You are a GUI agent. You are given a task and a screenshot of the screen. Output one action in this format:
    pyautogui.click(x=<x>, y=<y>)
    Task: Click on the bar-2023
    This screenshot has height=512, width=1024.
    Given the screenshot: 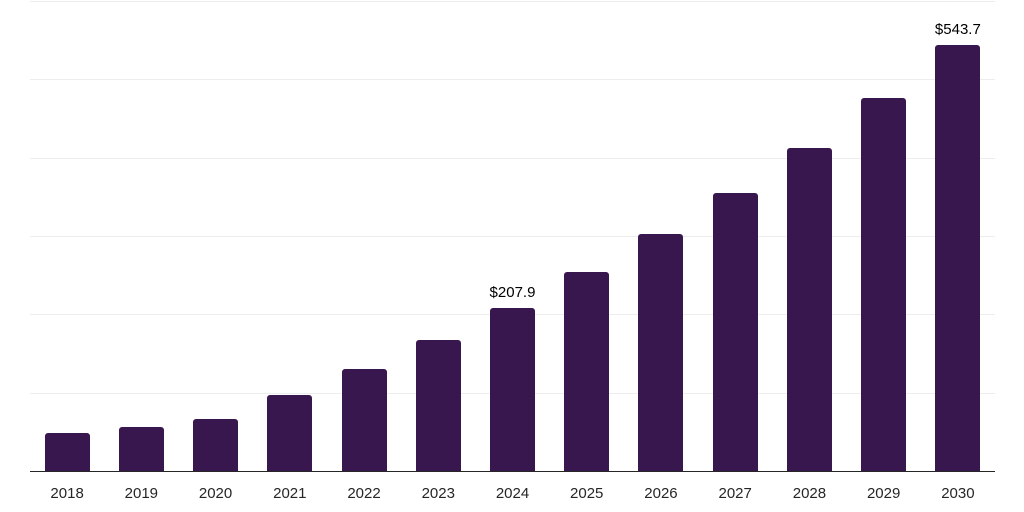 What is the action you would take?
    pyautogui.click(x=438, y=405)
    